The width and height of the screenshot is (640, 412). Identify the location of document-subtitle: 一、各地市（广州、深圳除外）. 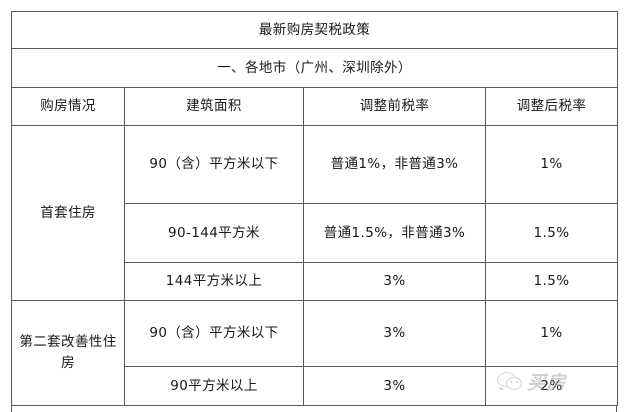
(314, 68).